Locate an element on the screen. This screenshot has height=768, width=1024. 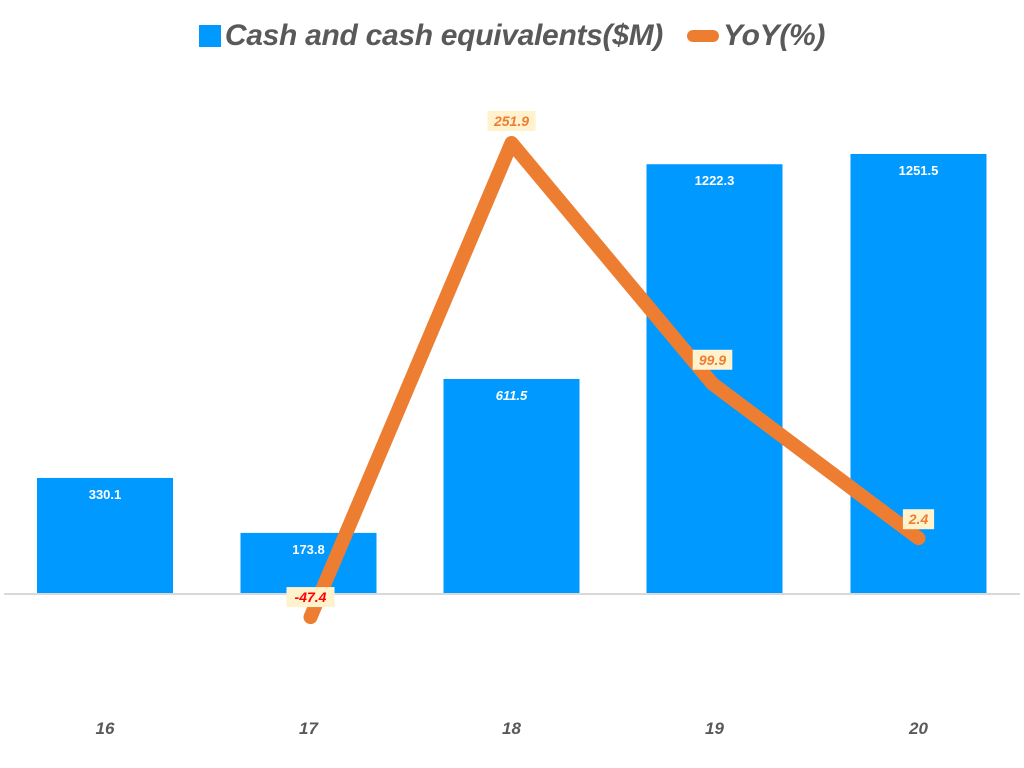
legend-label-yoy: YoY(%) is located at coordinates (774, 35).